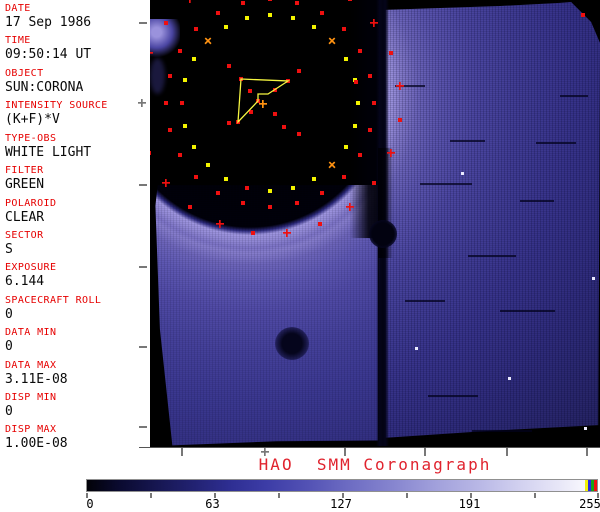  Describe the element at coordinates (56, 106) in the screenshot. I see `field-label: INTENSITY SOURCE` at that location.